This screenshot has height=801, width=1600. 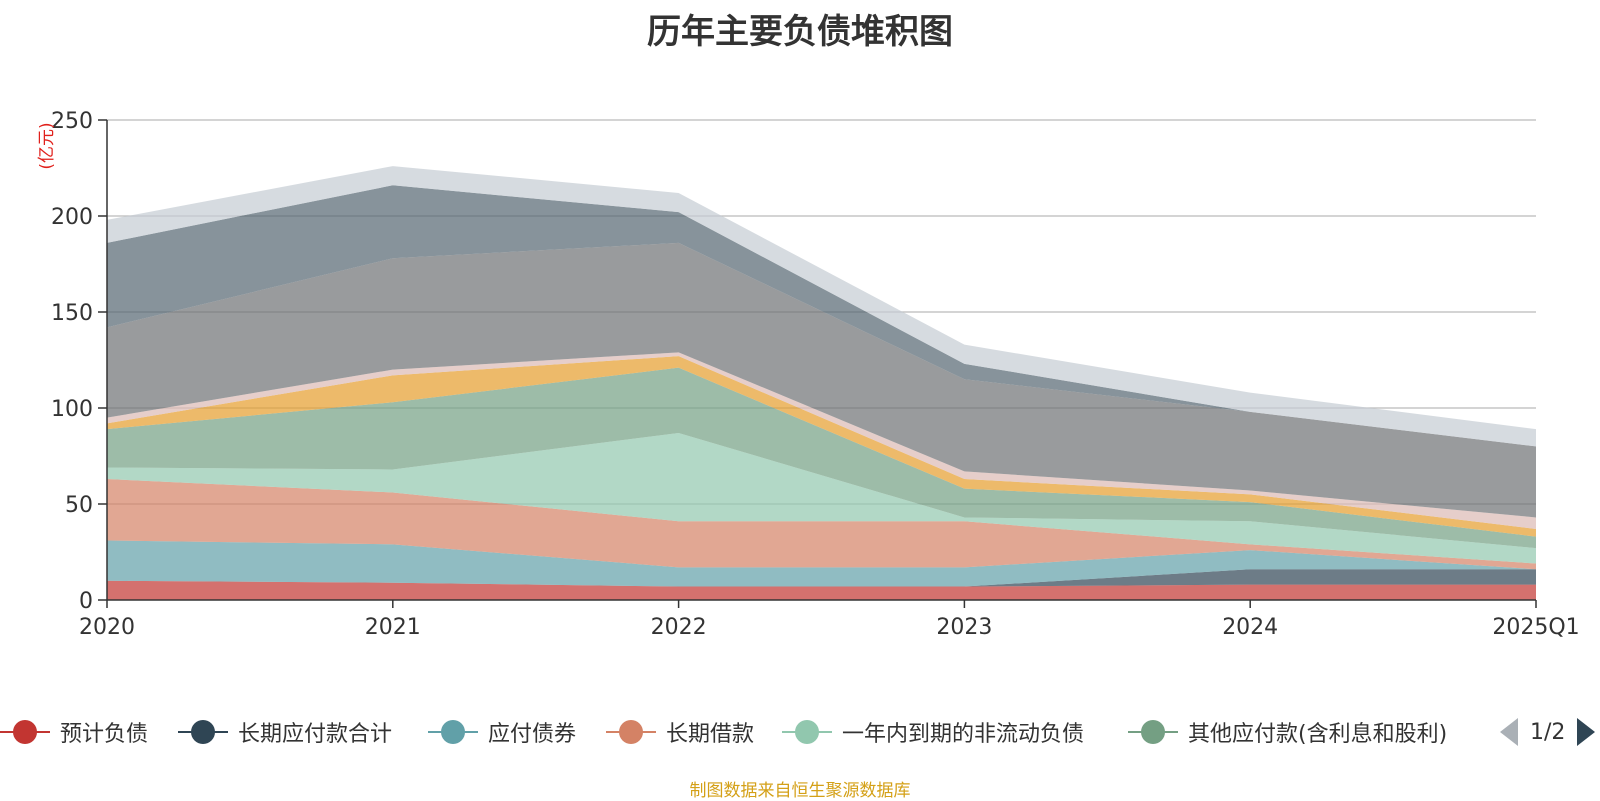 I want to click on y-tick-label: 50, so click(x=79, y=505).